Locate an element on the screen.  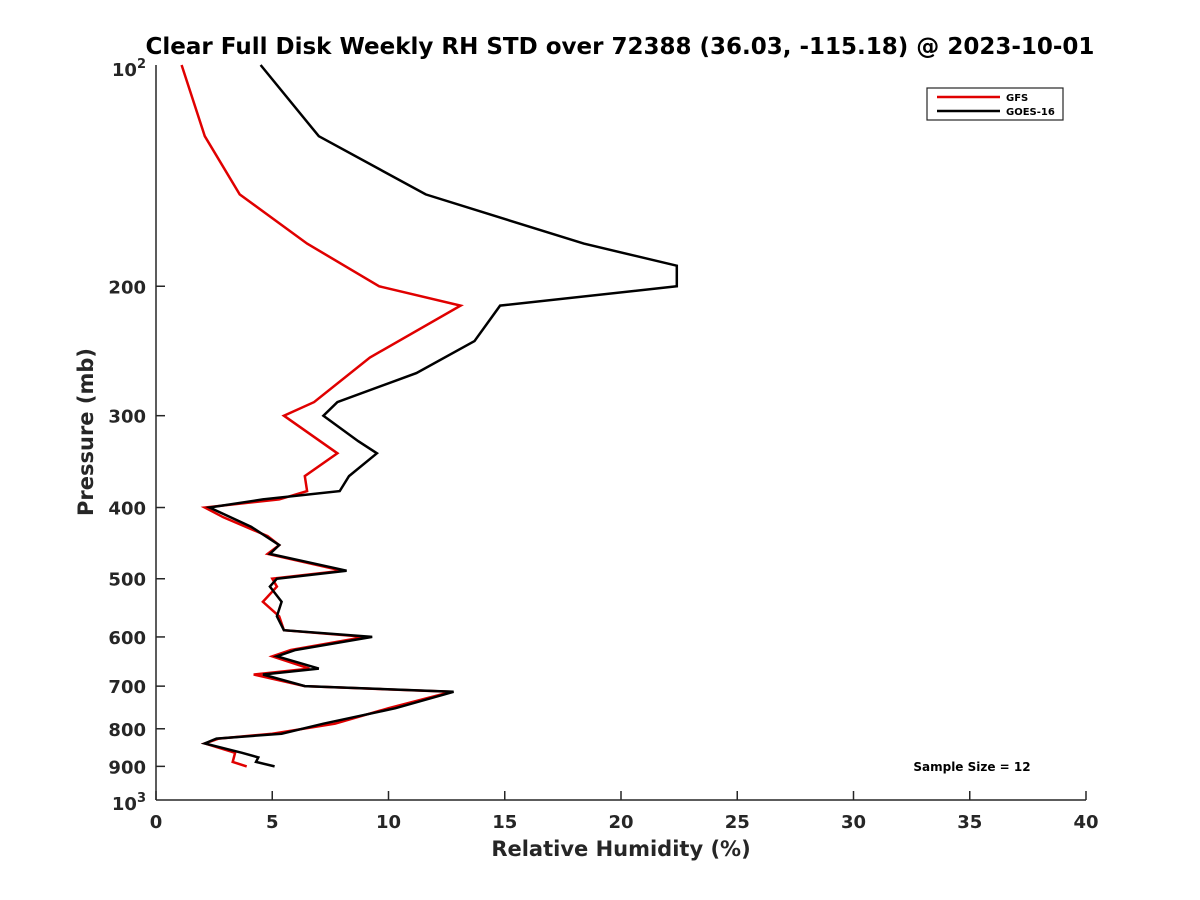
y-tick-label: 400 is located at coordinates (127, 509).